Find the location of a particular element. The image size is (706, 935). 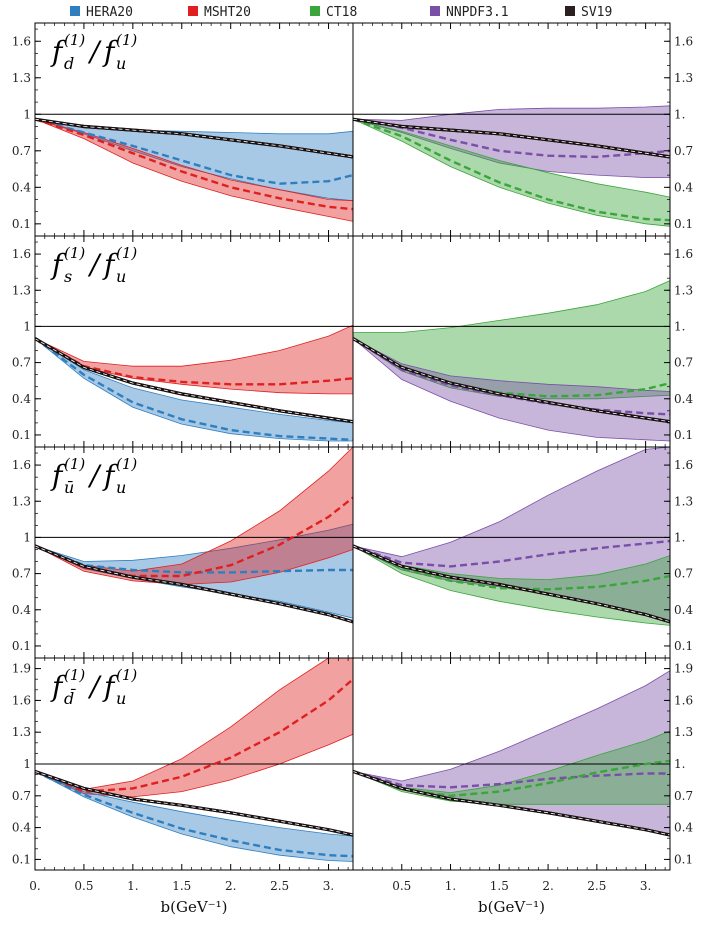

x-tick-label: 0.5 is located at coordinates (401, 886).